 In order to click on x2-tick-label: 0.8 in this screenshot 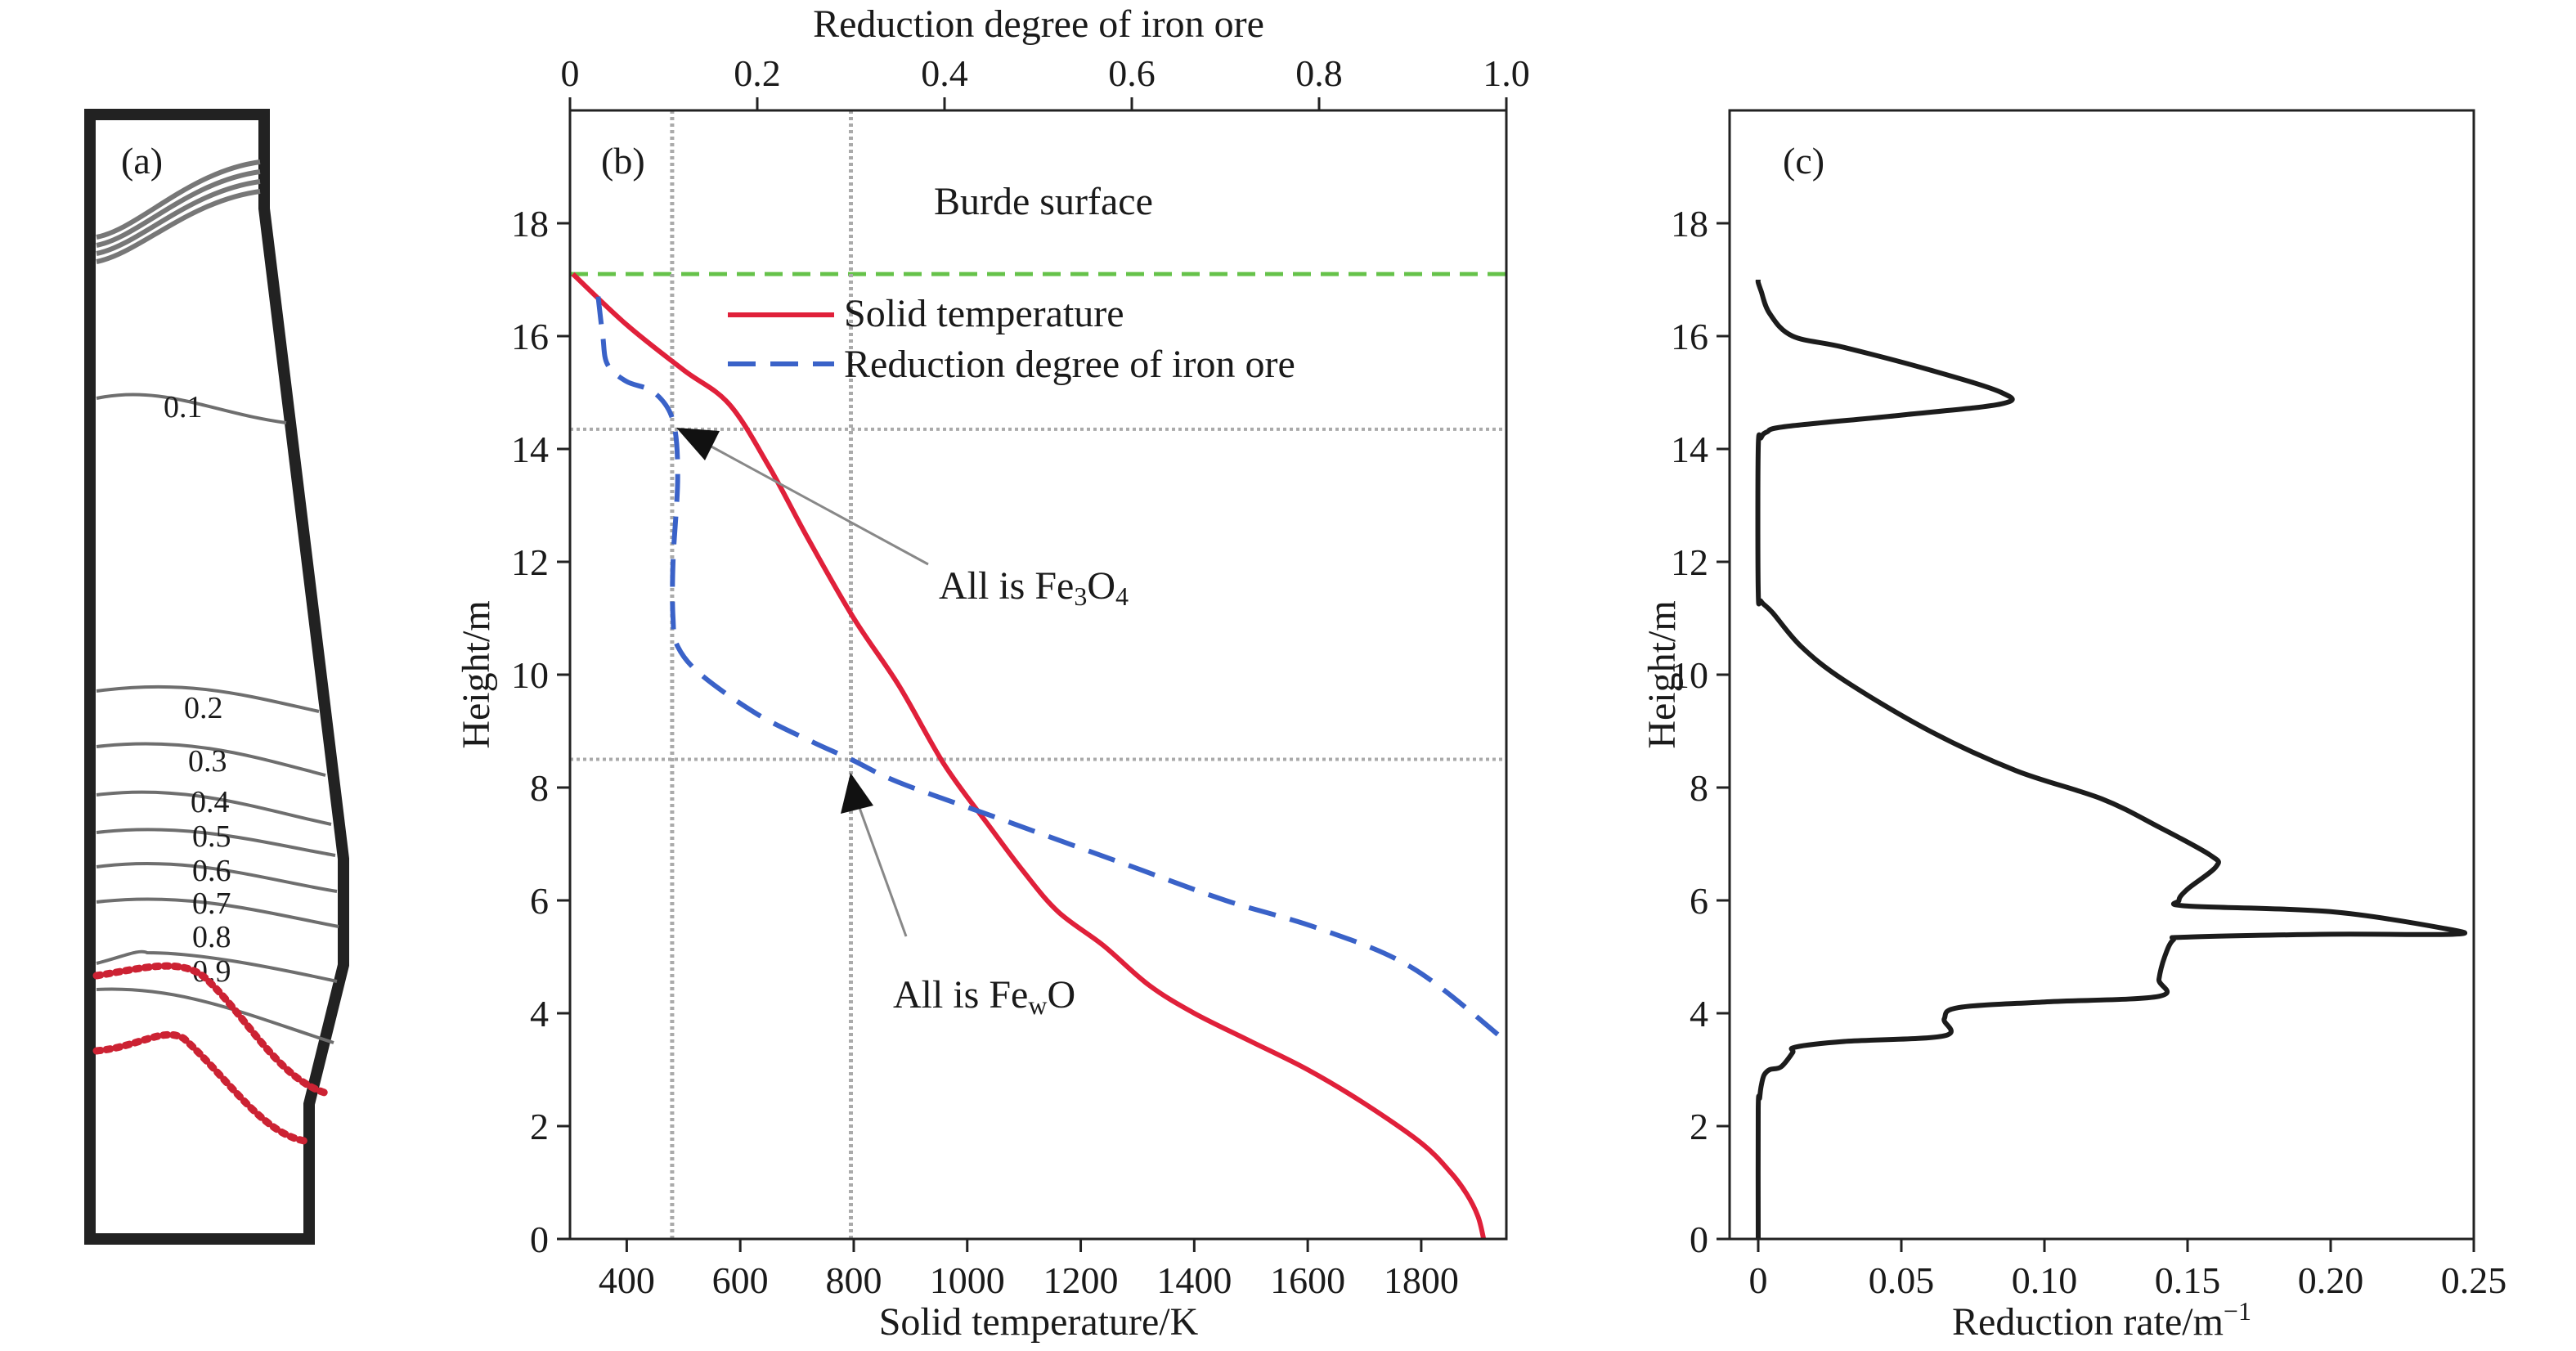, I will do `click(1319, 73)`.